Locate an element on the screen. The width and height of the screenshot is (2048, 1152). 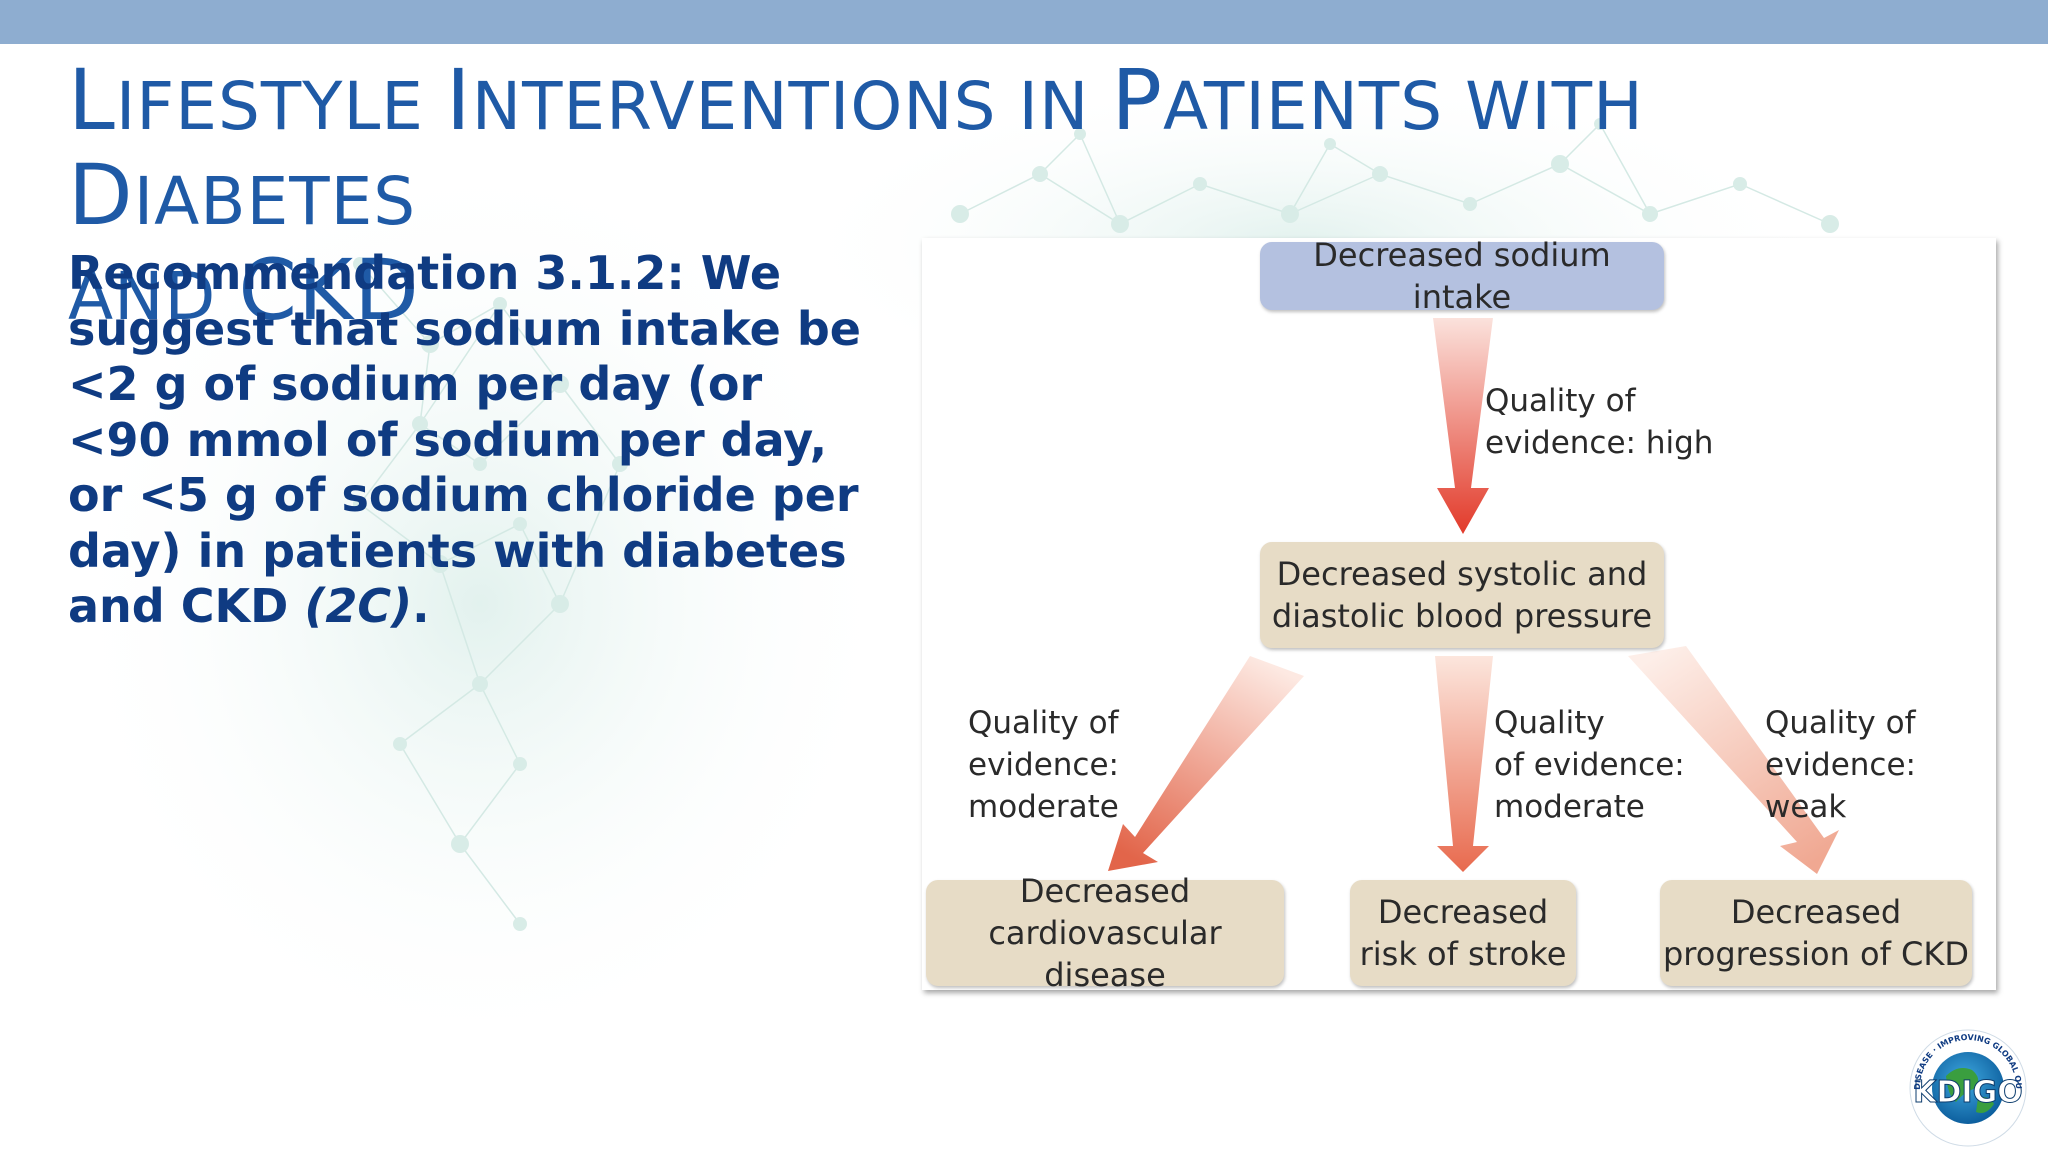
label-evidence-high: Quality of evidence: high is located at coordinates (1599, 422).